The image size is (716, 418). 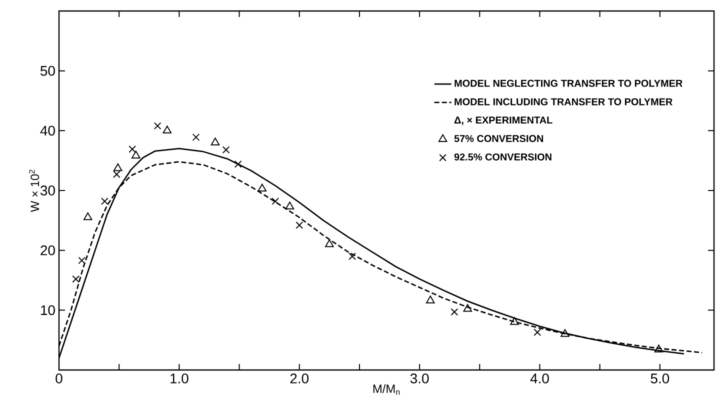 What do you see at coordinates (47, 131) in the screenshot?
I see `y-tick-label: 40` at bounding box center [47, 131].